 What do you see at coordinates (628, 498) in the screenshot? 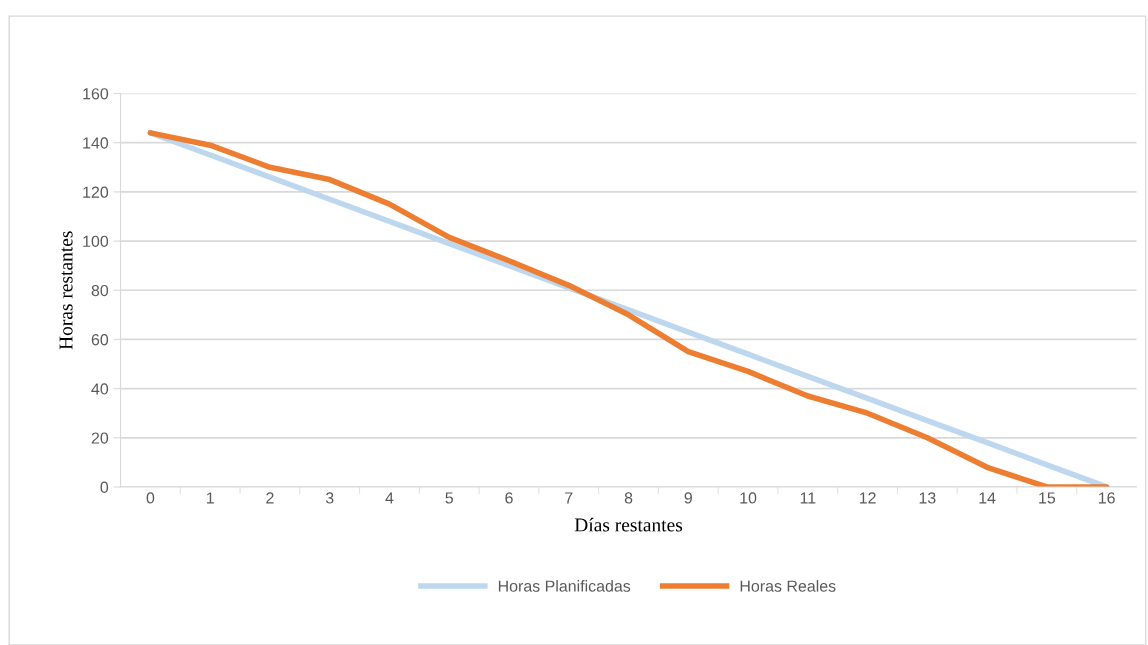
I see `x-tick-label: 8` at bounding box center [628, 498].